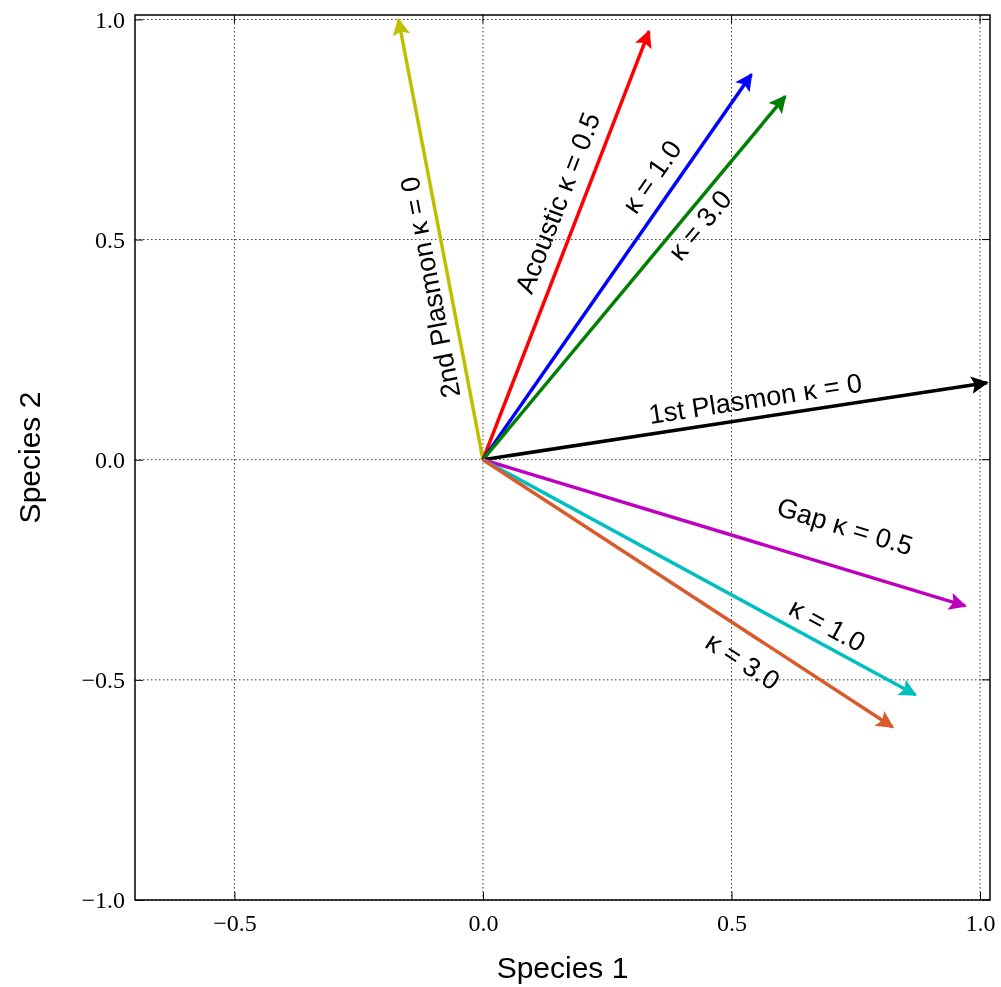 The height and width of the screenshot is (987, 1001). Describe the element at coordinates (845, 526) in the screenshot. I see `text: Gap κ = 0.5` at that location.